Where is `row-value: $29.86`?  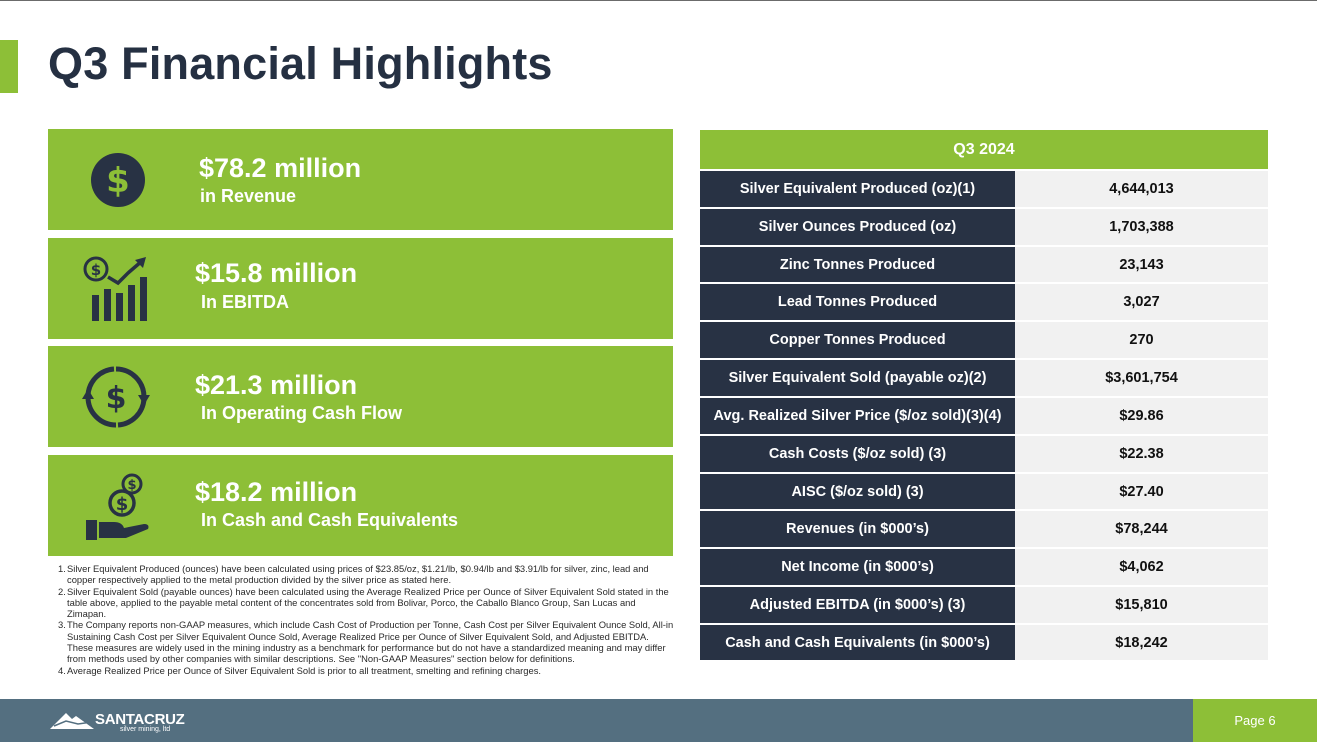
row-value: $29.86 is located at coordinates (1141, 416).